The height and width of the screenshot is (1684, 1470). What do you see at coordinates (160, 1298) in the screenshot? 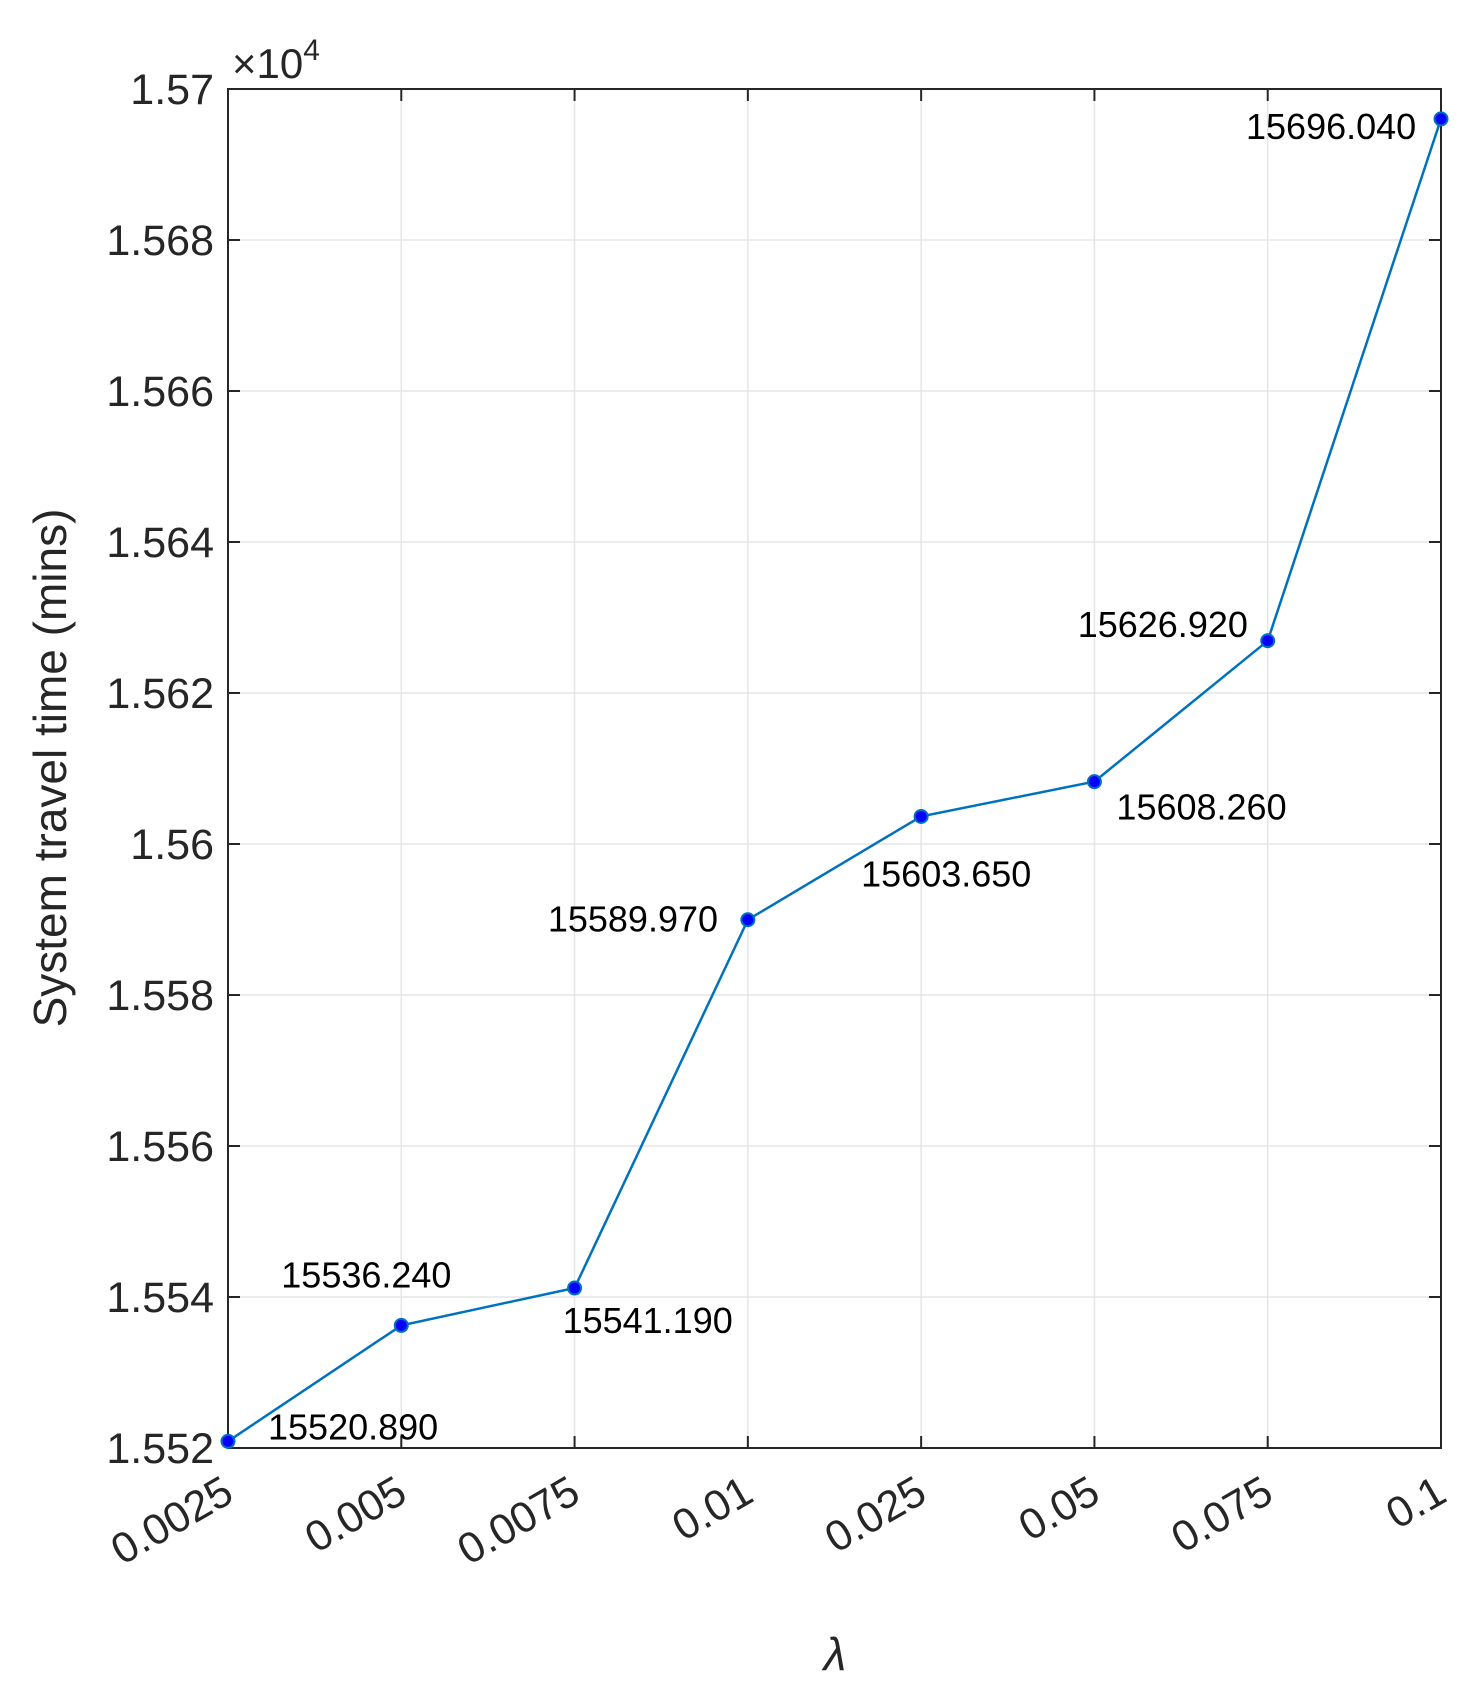
I see `y-tick-label: 1.554` at bounding box center [160, 1298].